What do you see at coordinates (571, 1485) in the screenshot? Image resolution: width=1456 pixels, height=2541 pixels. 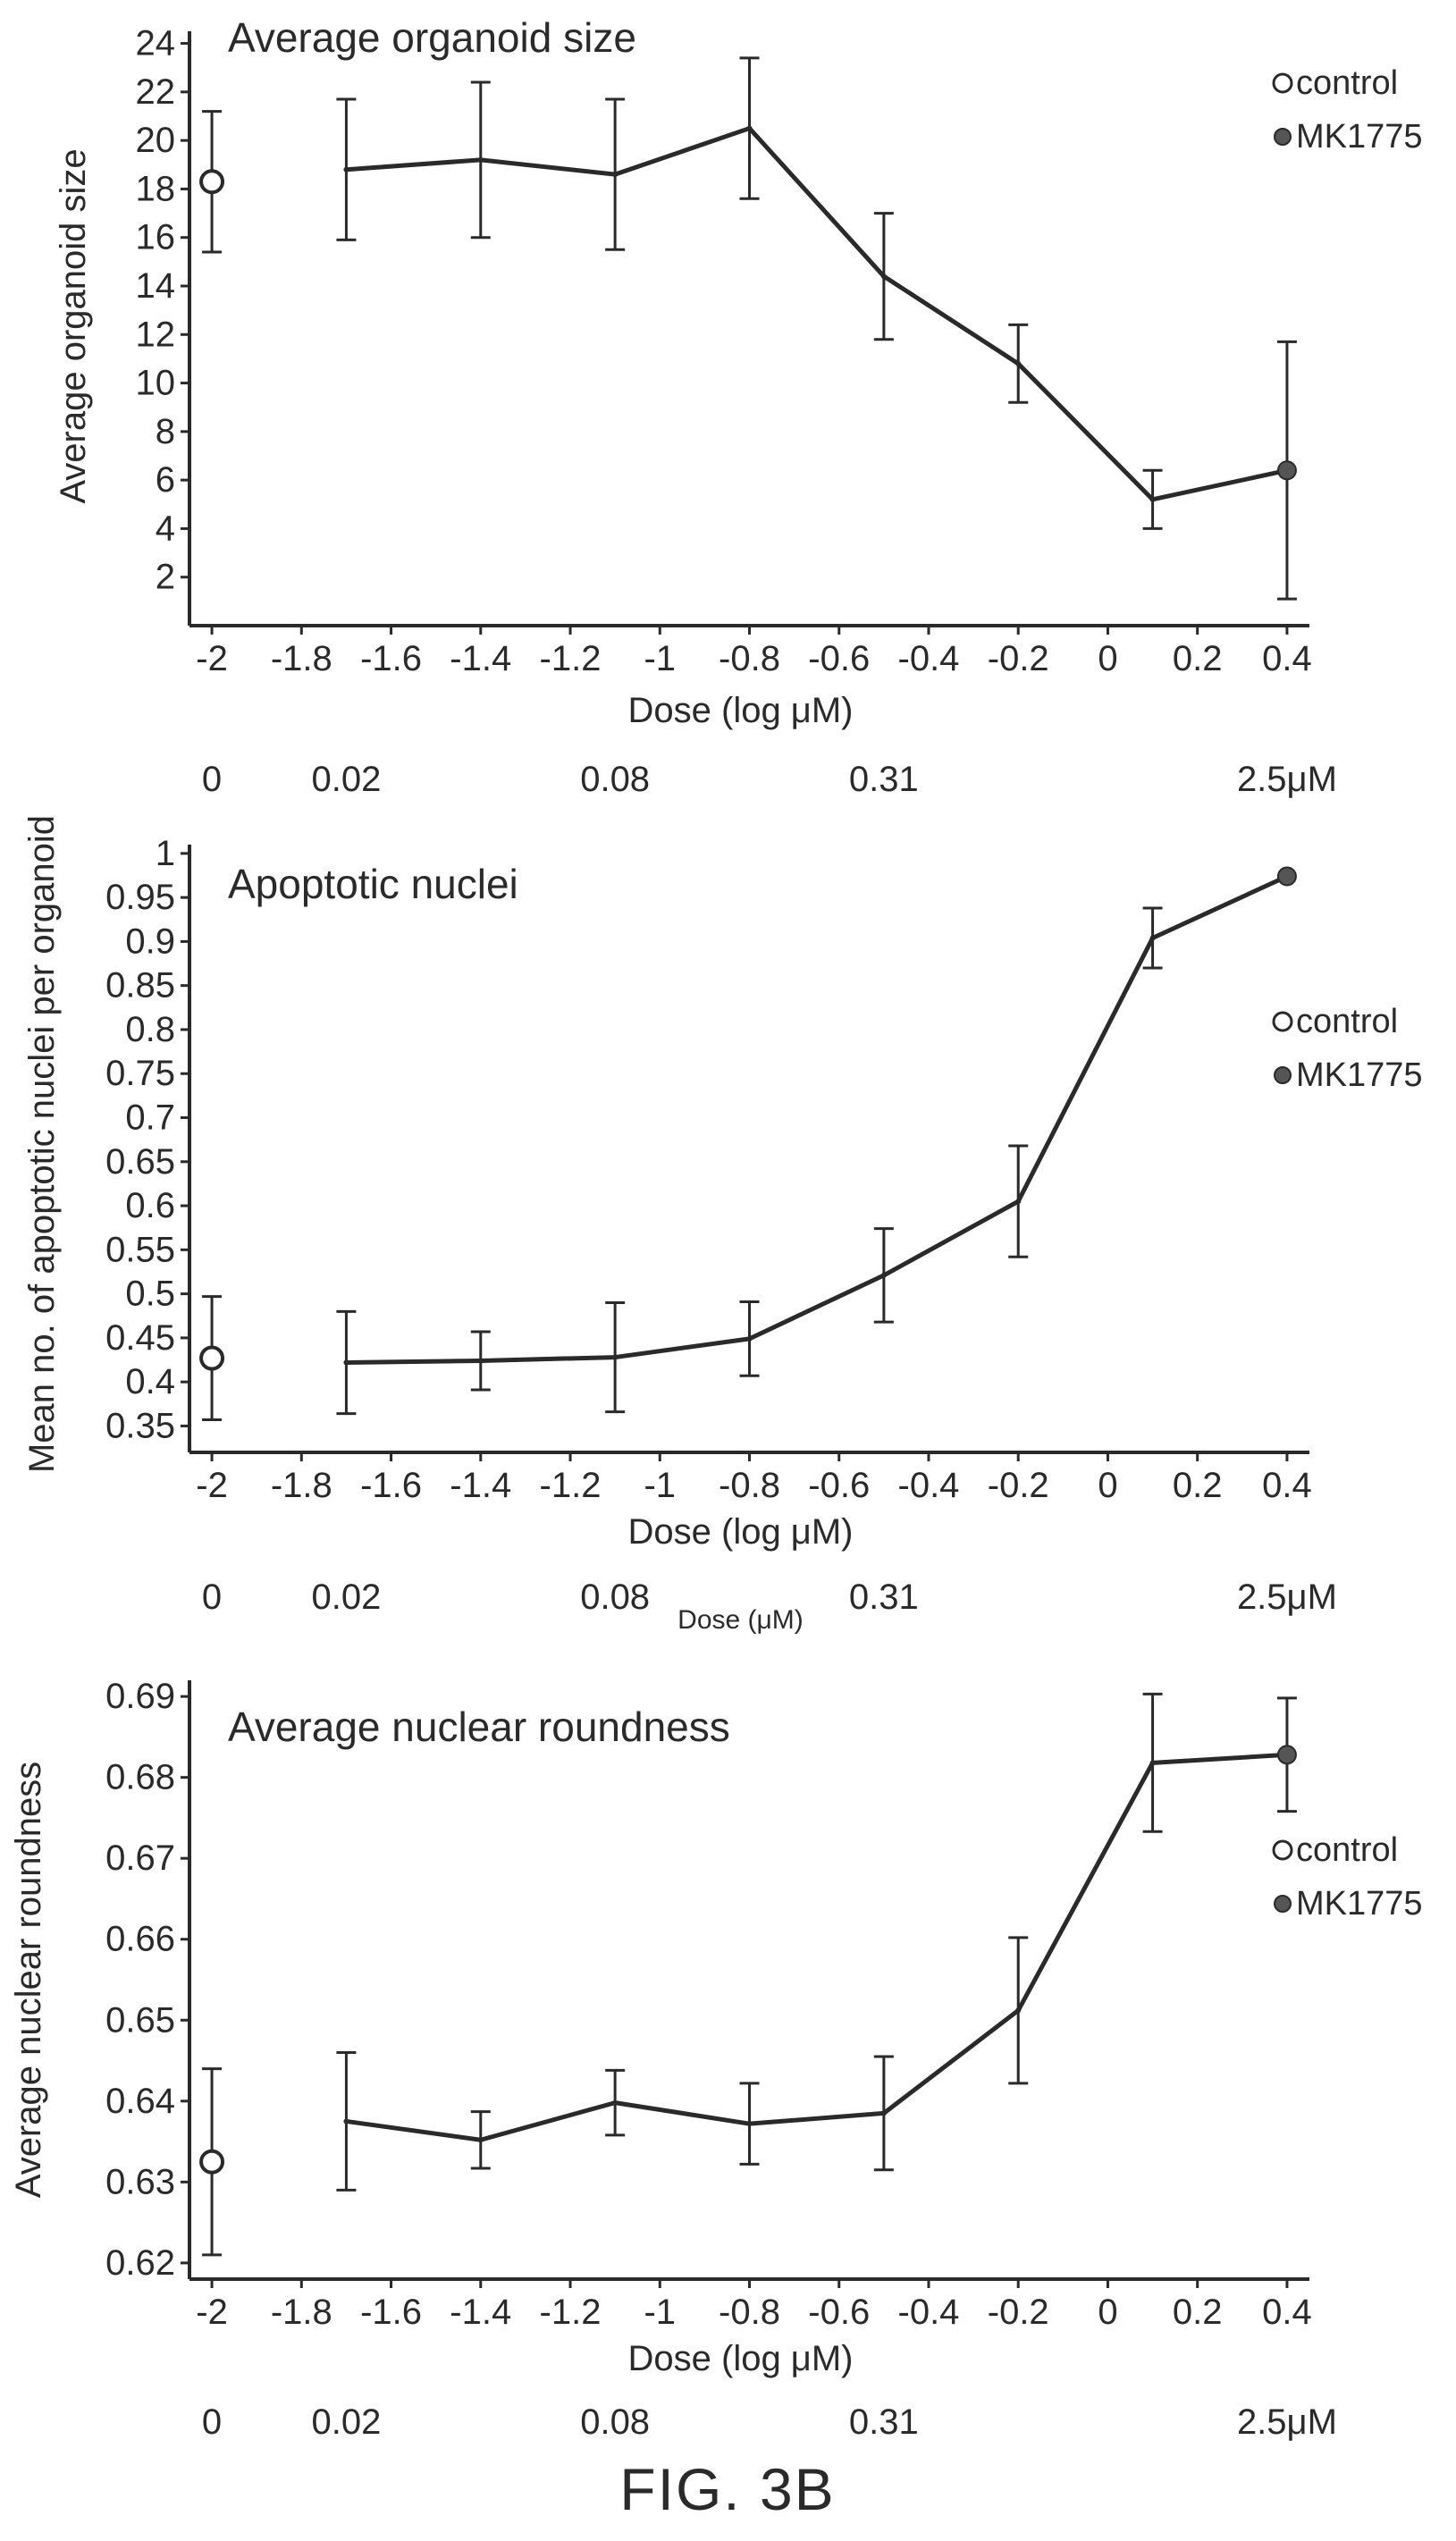 I see `x-tick-label: -1.2` at bounding box center [571, 1485].